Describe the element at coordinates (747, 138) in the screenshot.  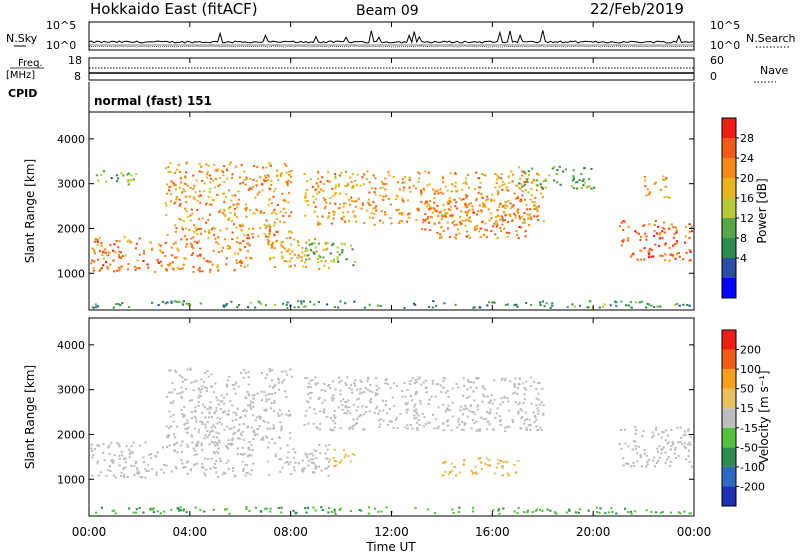
I see `colorbar-tick-label: 28` at that location.